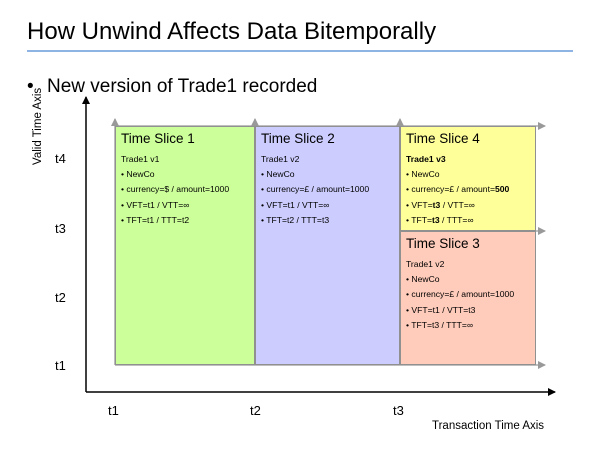 Image resolution: width=599 pixels, height=453 pixels. What do you see at coordinates (255, 410) in the screenshot?
I see `x-tick-t2: t2` at bounding box center [255, 410].